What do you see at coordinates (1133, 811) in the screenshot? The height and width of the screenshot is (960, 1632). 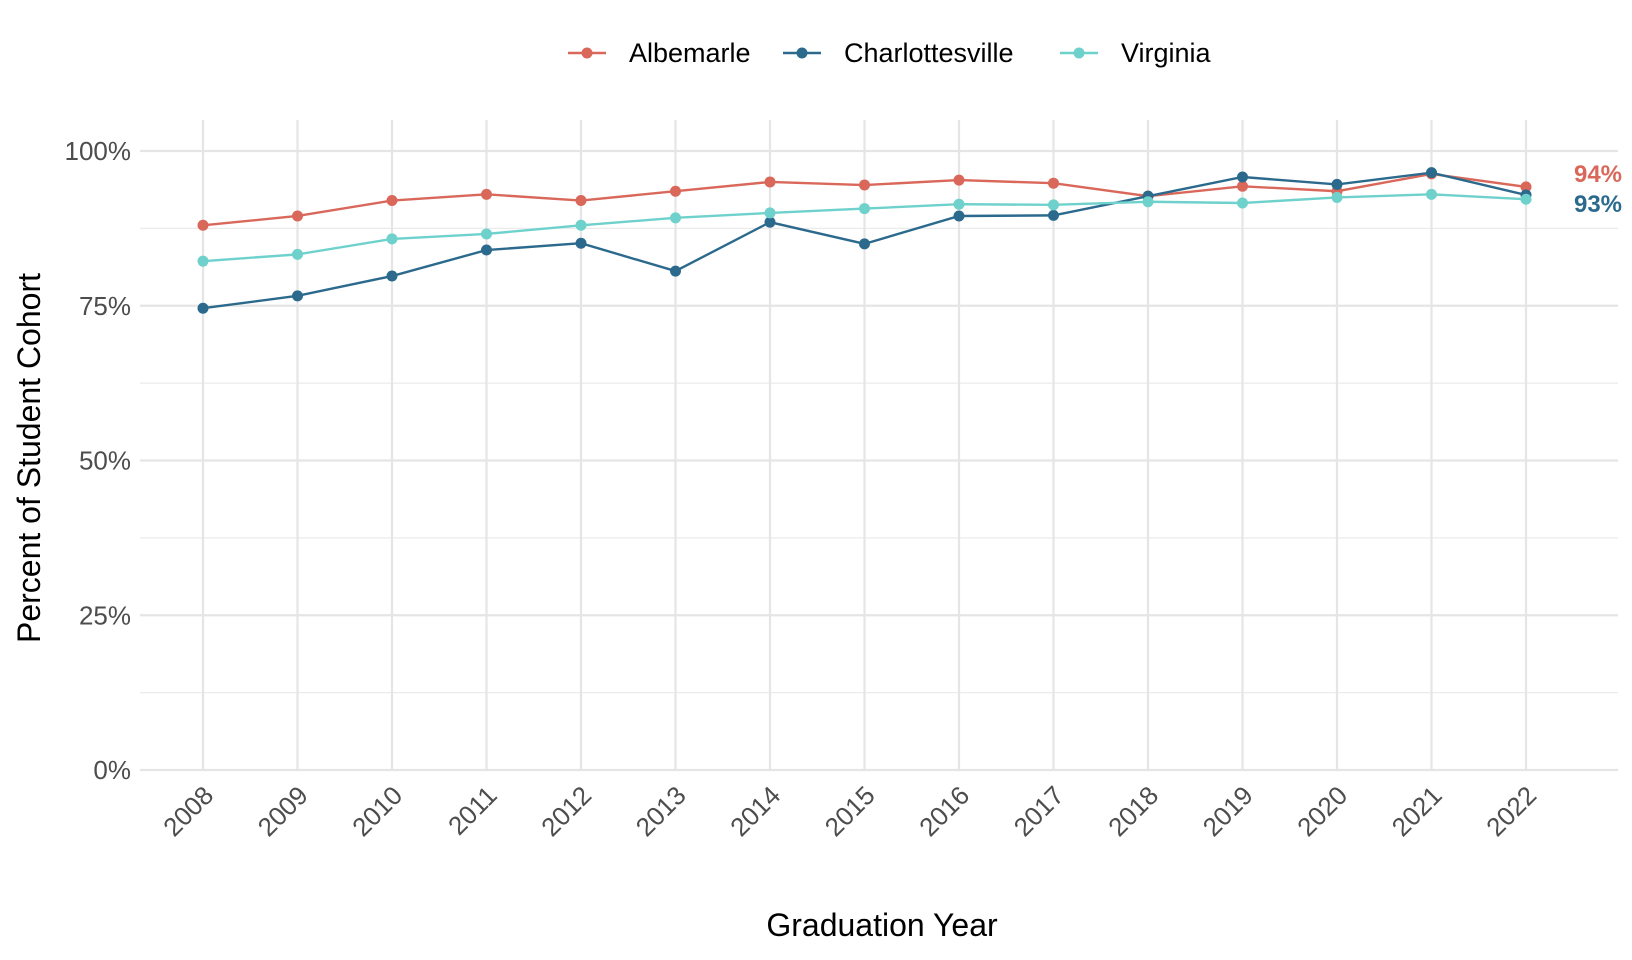 I see `x-tick-label: 2018` at bounding box center [1133, 811].